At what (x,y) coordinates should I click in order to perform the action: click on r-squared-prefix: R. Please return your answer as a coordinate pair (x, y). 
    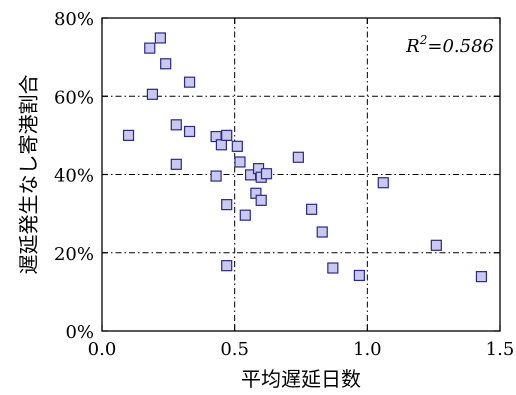
    Looking at the image, I should click on (412, 46).